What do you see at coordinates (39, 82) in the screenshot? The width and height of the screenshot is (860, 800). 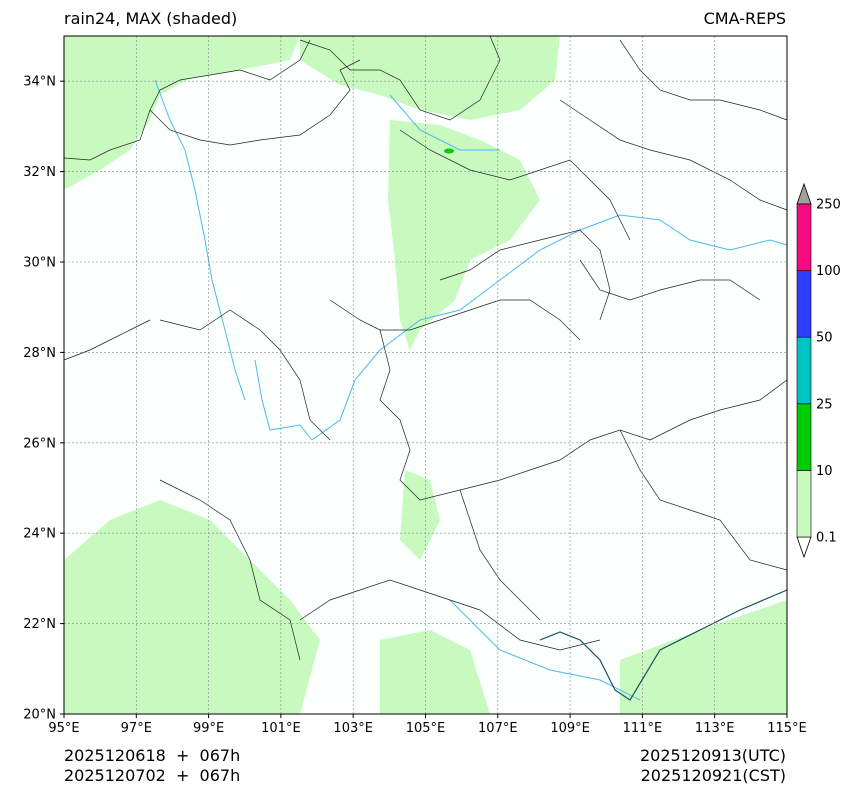 I see `lat-tick-label: 34°N` at bounding box center [39, 82].